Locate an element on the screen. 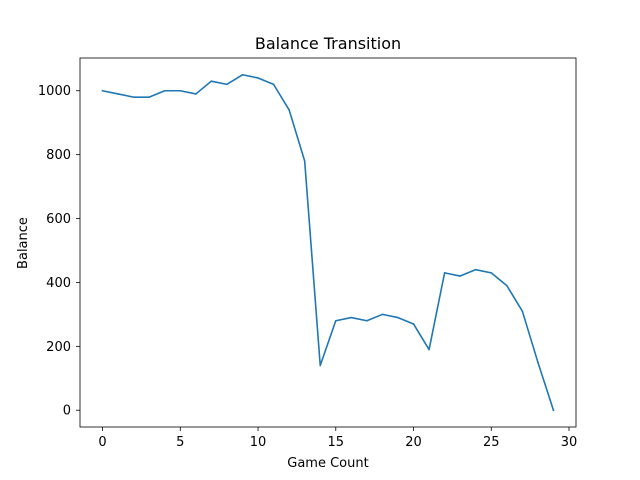 This screenshot has width=640, height=480. chart-title: Balance Transition is located at coordinates (328, 43).